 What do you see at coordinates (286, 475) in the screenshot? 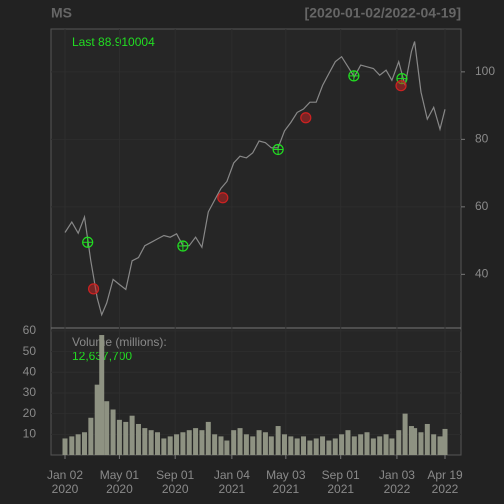
I see `x-tick-label-line: May 03` at bounding box center [286, 475].